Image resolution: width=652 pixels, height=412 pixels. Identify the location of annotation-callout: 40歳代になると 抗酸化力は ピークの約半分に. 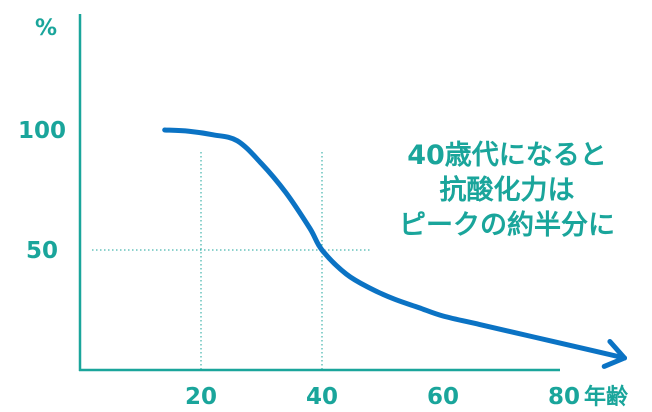
(507, 190).